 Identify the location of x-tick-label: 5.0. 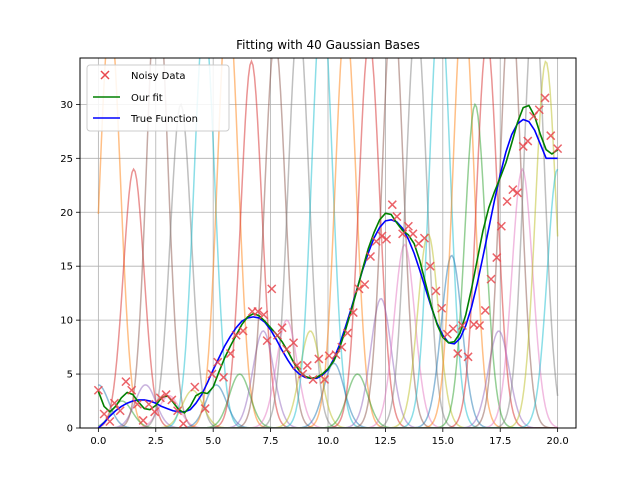
(213, 441).